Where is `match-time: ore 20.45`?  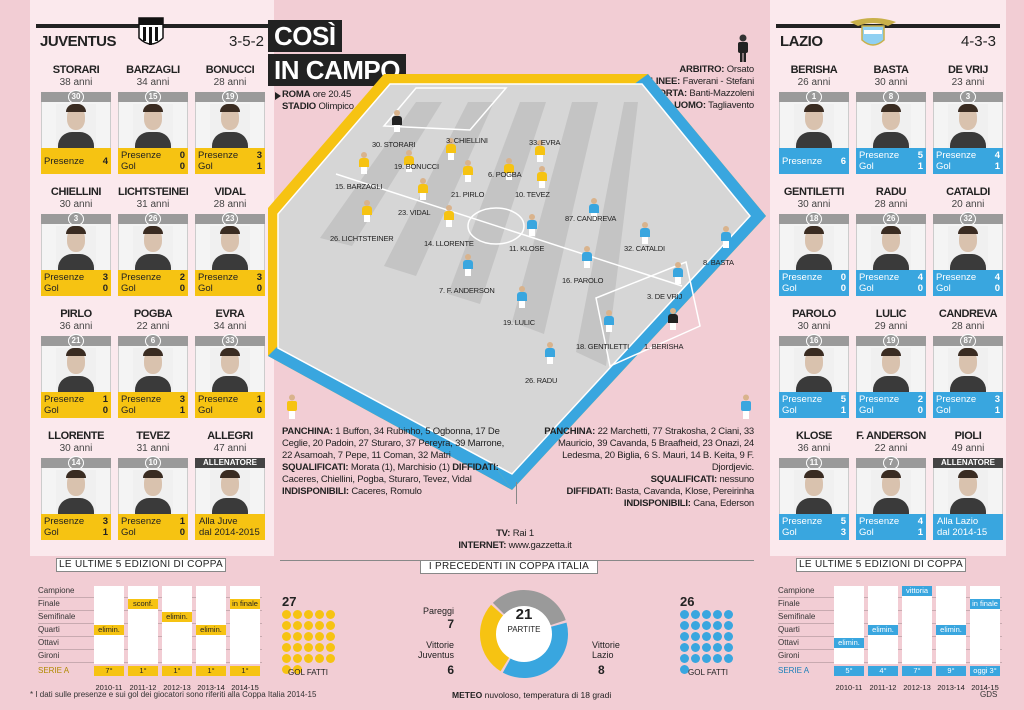
match-time: ore 20.45 is located at coordinates (332, 94).